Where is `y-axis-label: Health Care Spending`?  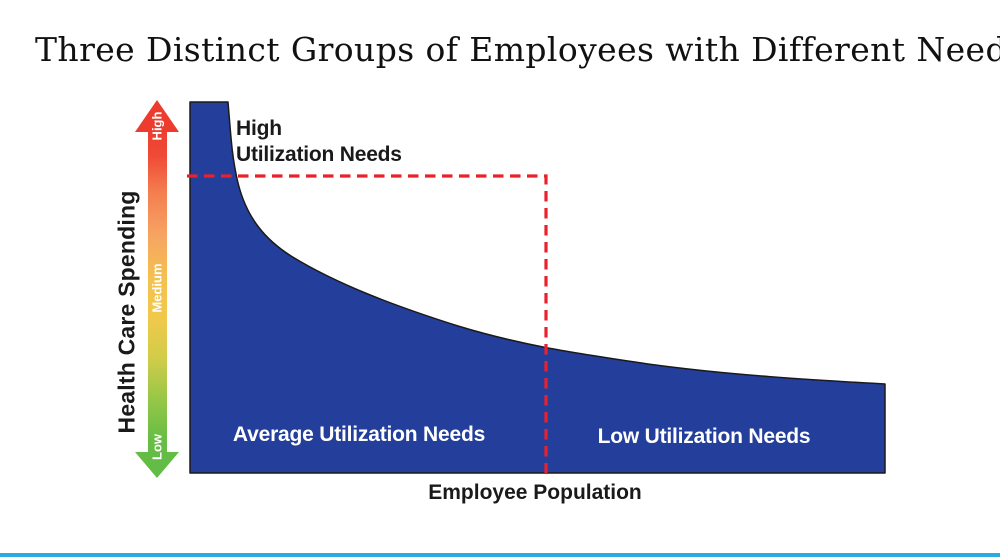 y-axis-label: Health Care Spending is located at coordinates (126, 312).